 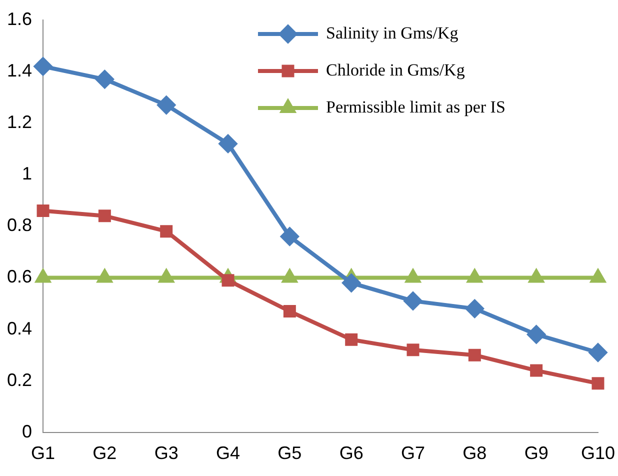 I want to click on y-tick-label: 0.6, so click(x=19, y=276).